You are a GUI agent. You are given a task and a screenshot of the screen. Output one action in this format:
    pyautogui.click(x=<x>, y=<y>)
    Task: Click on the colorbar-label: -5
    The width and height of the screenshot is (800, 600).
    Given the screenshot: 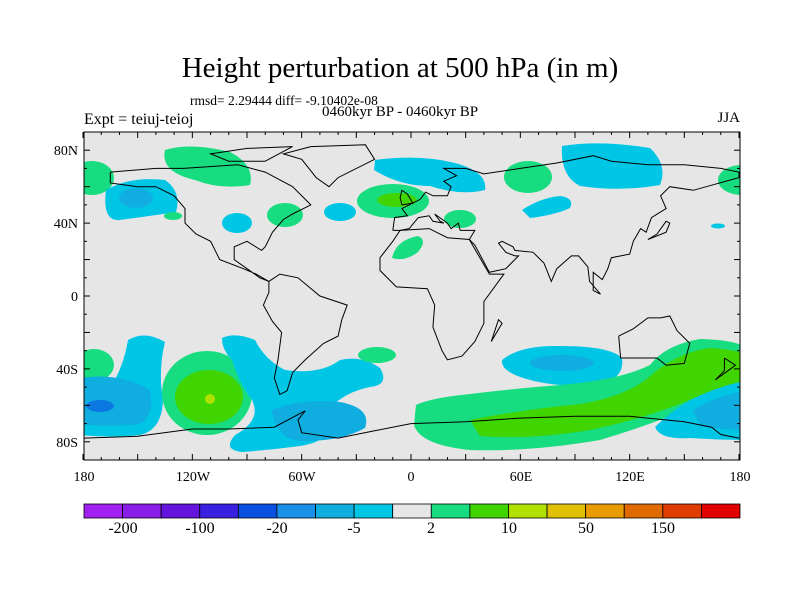 What is the action you would take?
    pyautogui.click(x=353, y=528)
    